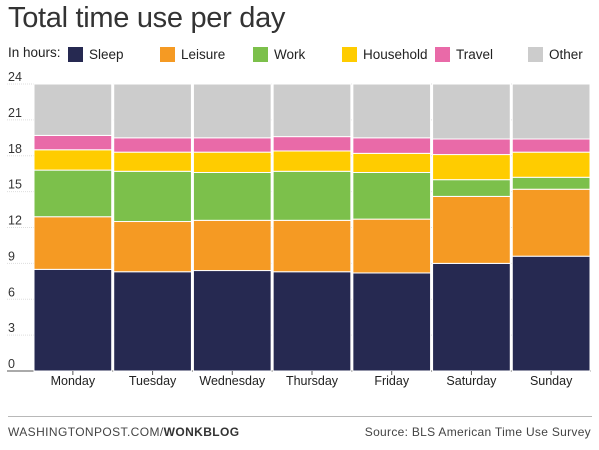 This screenshot has height=450, width=599. What do you see at coordinates (15, 149) in the screenshot?
I see `y-tick-label: 18` at bounding box center [15, 149].